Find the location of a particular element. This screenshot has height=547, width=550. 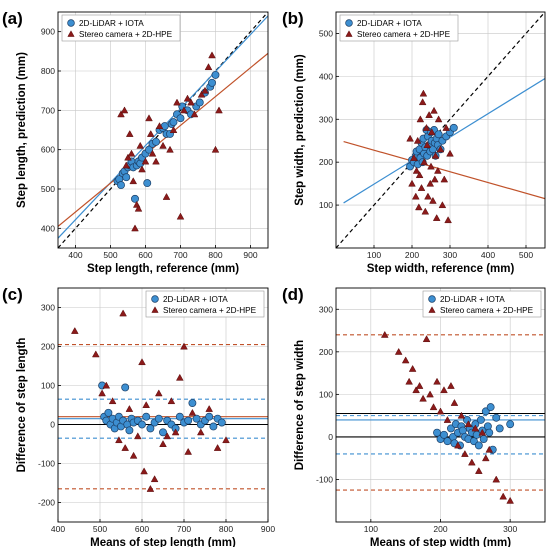

y-tick-label: 600 is located at coordinates (48, 150).